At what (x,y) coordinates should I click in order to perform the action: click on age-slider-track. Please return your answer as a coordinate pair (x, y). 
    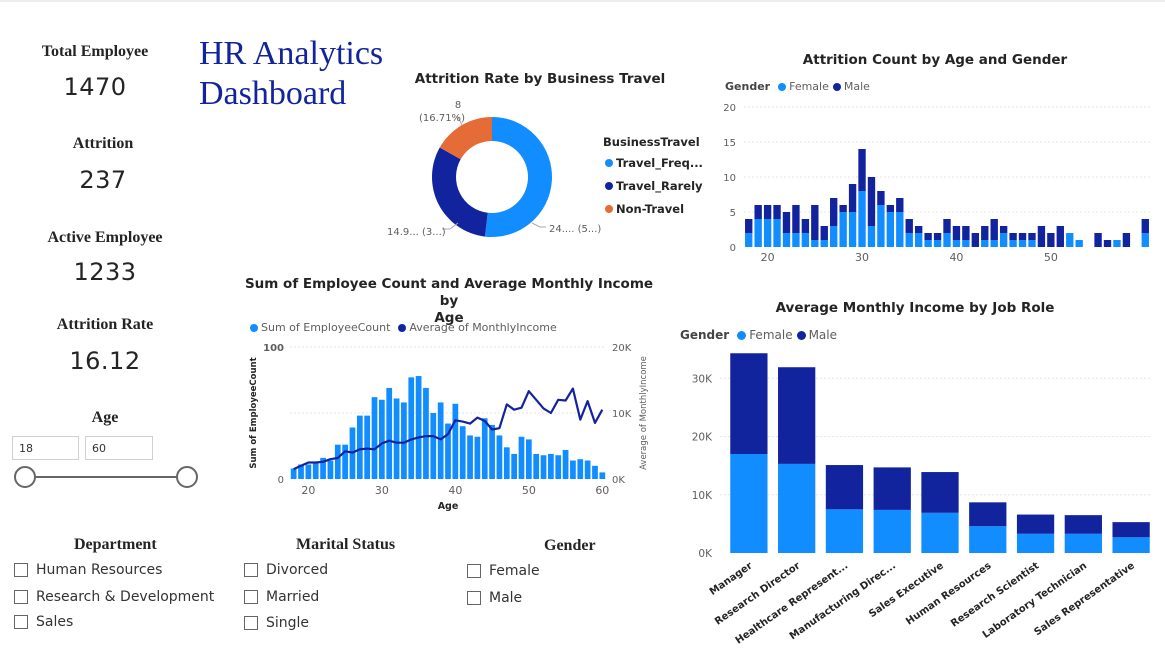
    Looking at the image, I should click on (106, 477).